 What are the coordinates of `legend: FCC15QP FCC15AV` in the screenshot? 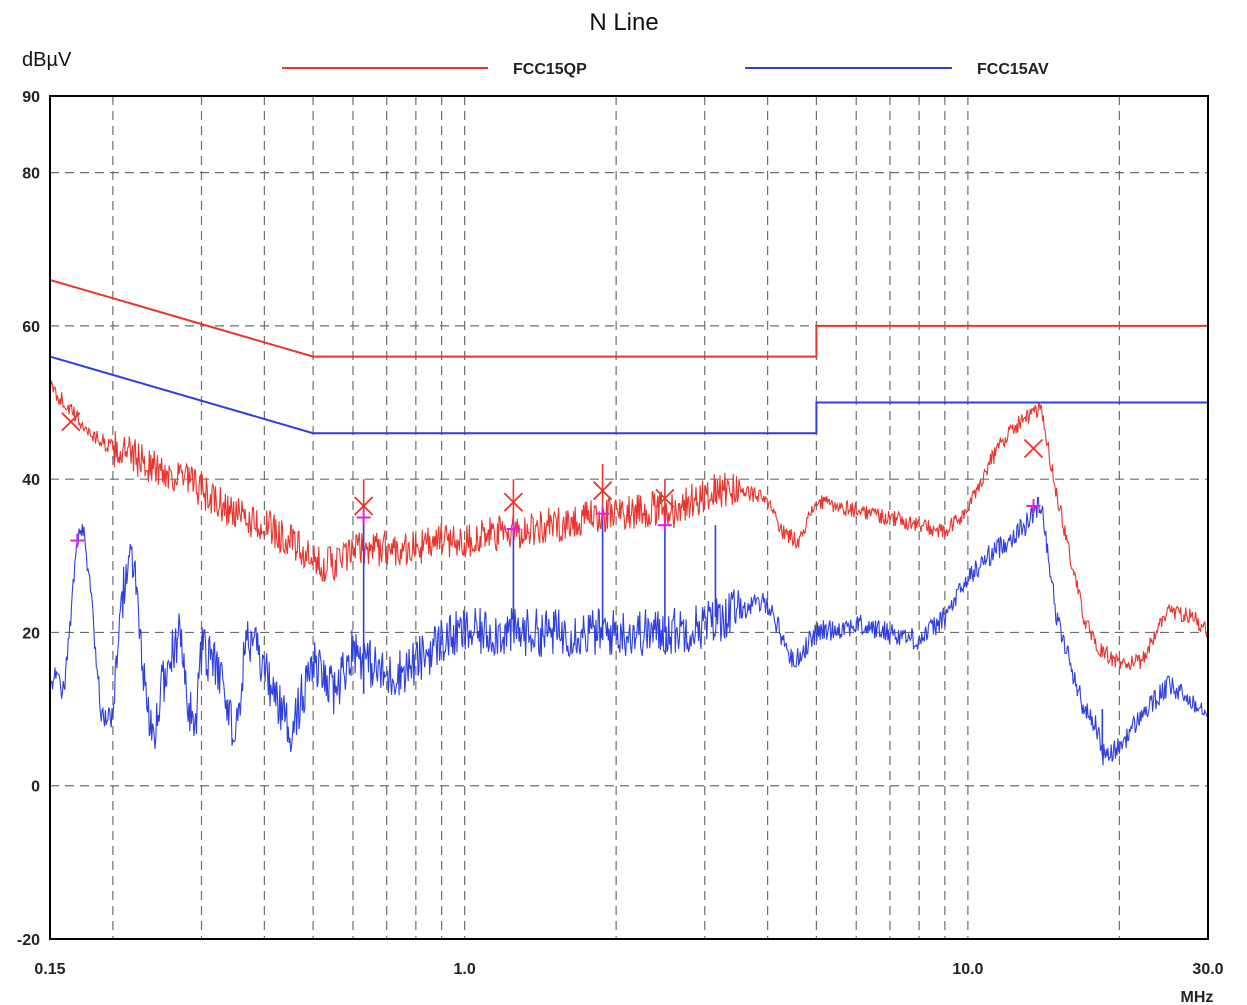 It's located at (665, 69).